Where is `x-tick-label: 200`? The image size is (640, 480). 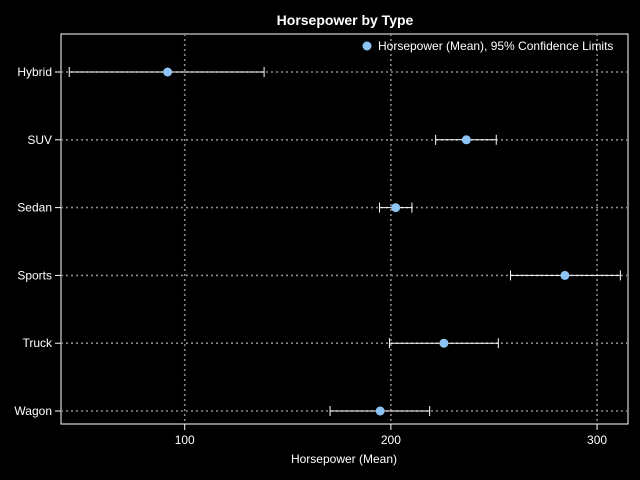 x-tick-label: 200 is located at coordinates (391, 440).